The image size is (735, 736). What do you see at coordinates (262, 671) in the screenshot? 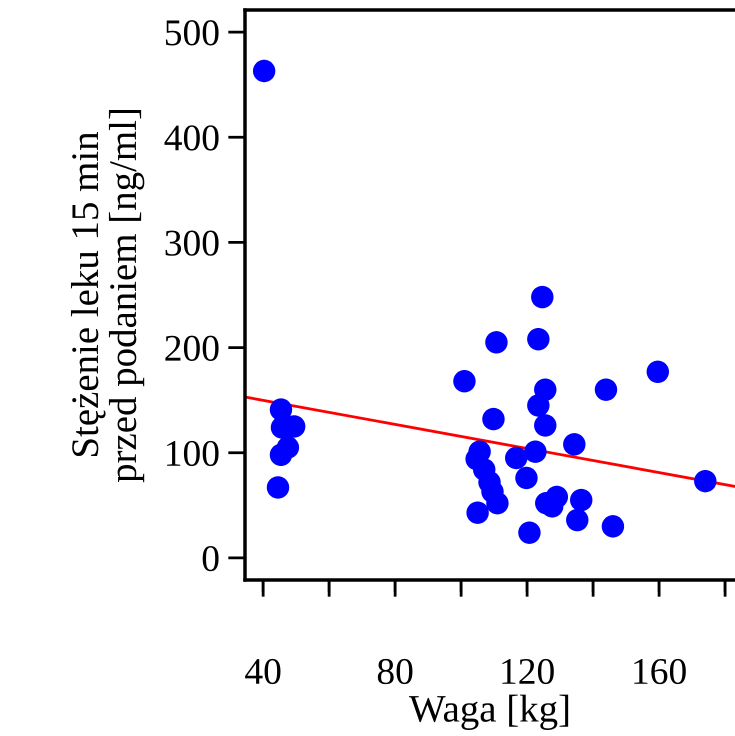
I see `x-tick-label: 40` at bounding box center [262, 671].